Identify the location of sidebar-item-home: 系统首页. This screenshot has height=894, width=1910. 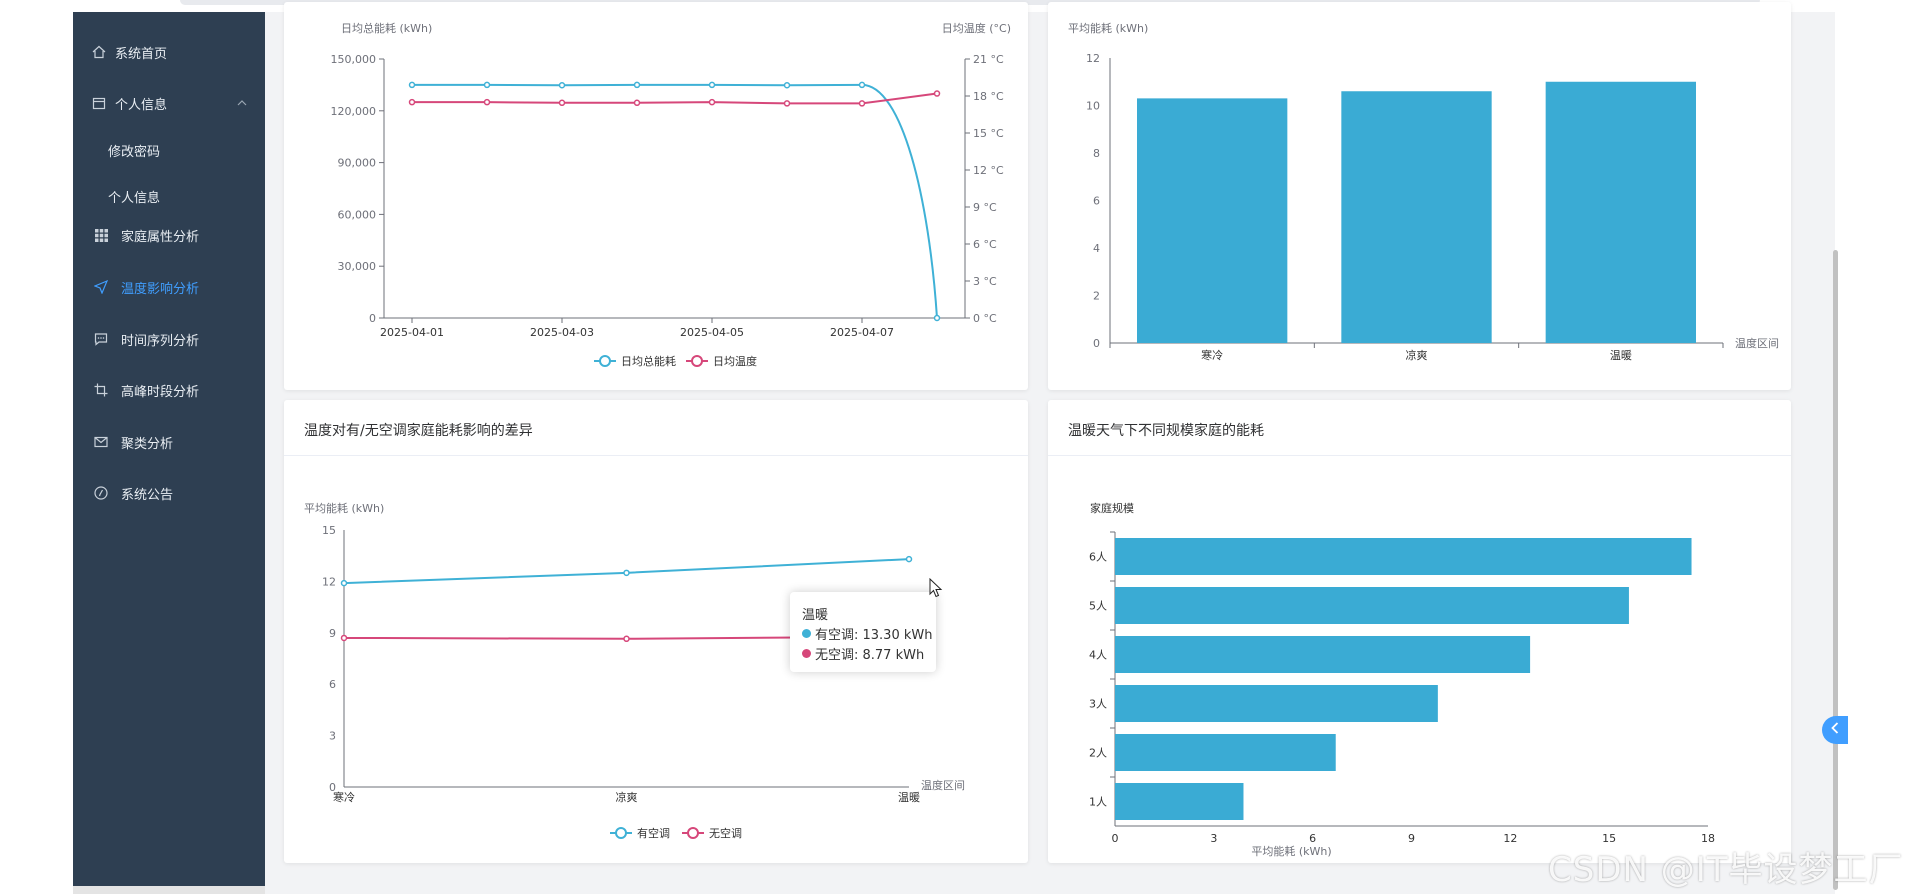
(169, 52).